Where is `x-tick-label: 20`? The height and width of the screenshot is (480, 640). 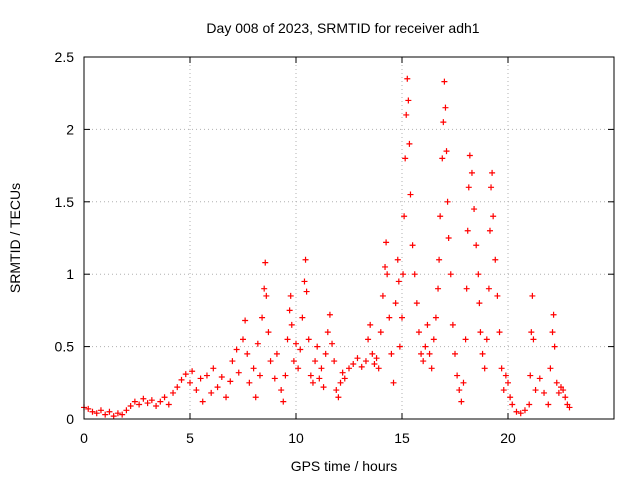 x-tick-label: 20 is located at coordinates (508, 438).